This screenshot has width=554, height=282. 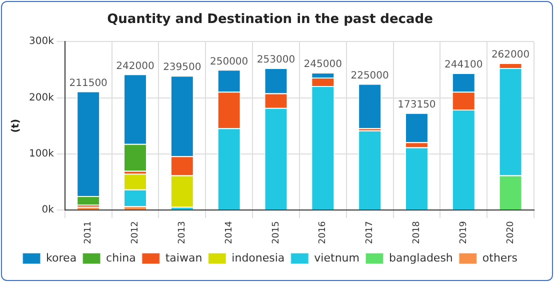 I want to click on x-tick-label: 2013, so click(x=183, y=232).